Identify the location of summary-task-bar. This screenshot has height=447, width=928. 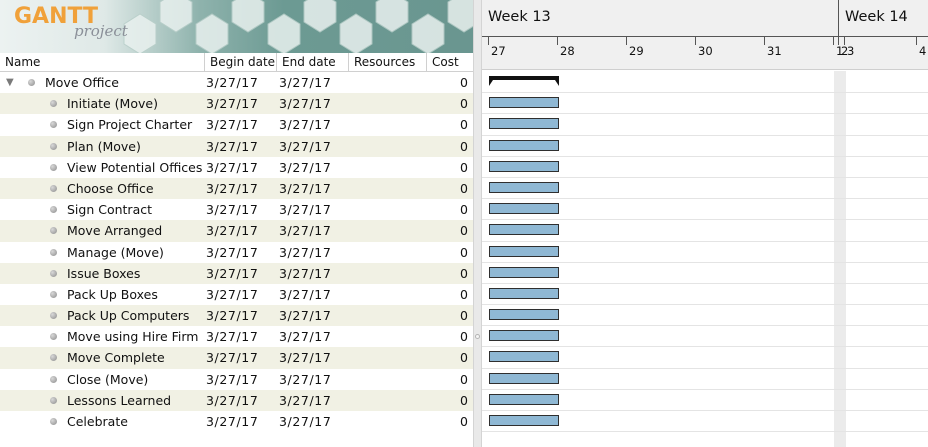
(524, 81).